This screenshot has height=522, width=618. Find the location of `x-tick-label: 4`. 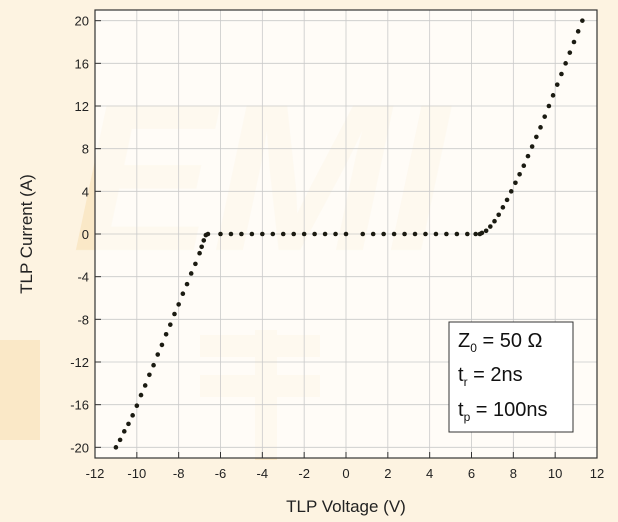

x-tick-label: 4 is located at coordinates (429, 473).